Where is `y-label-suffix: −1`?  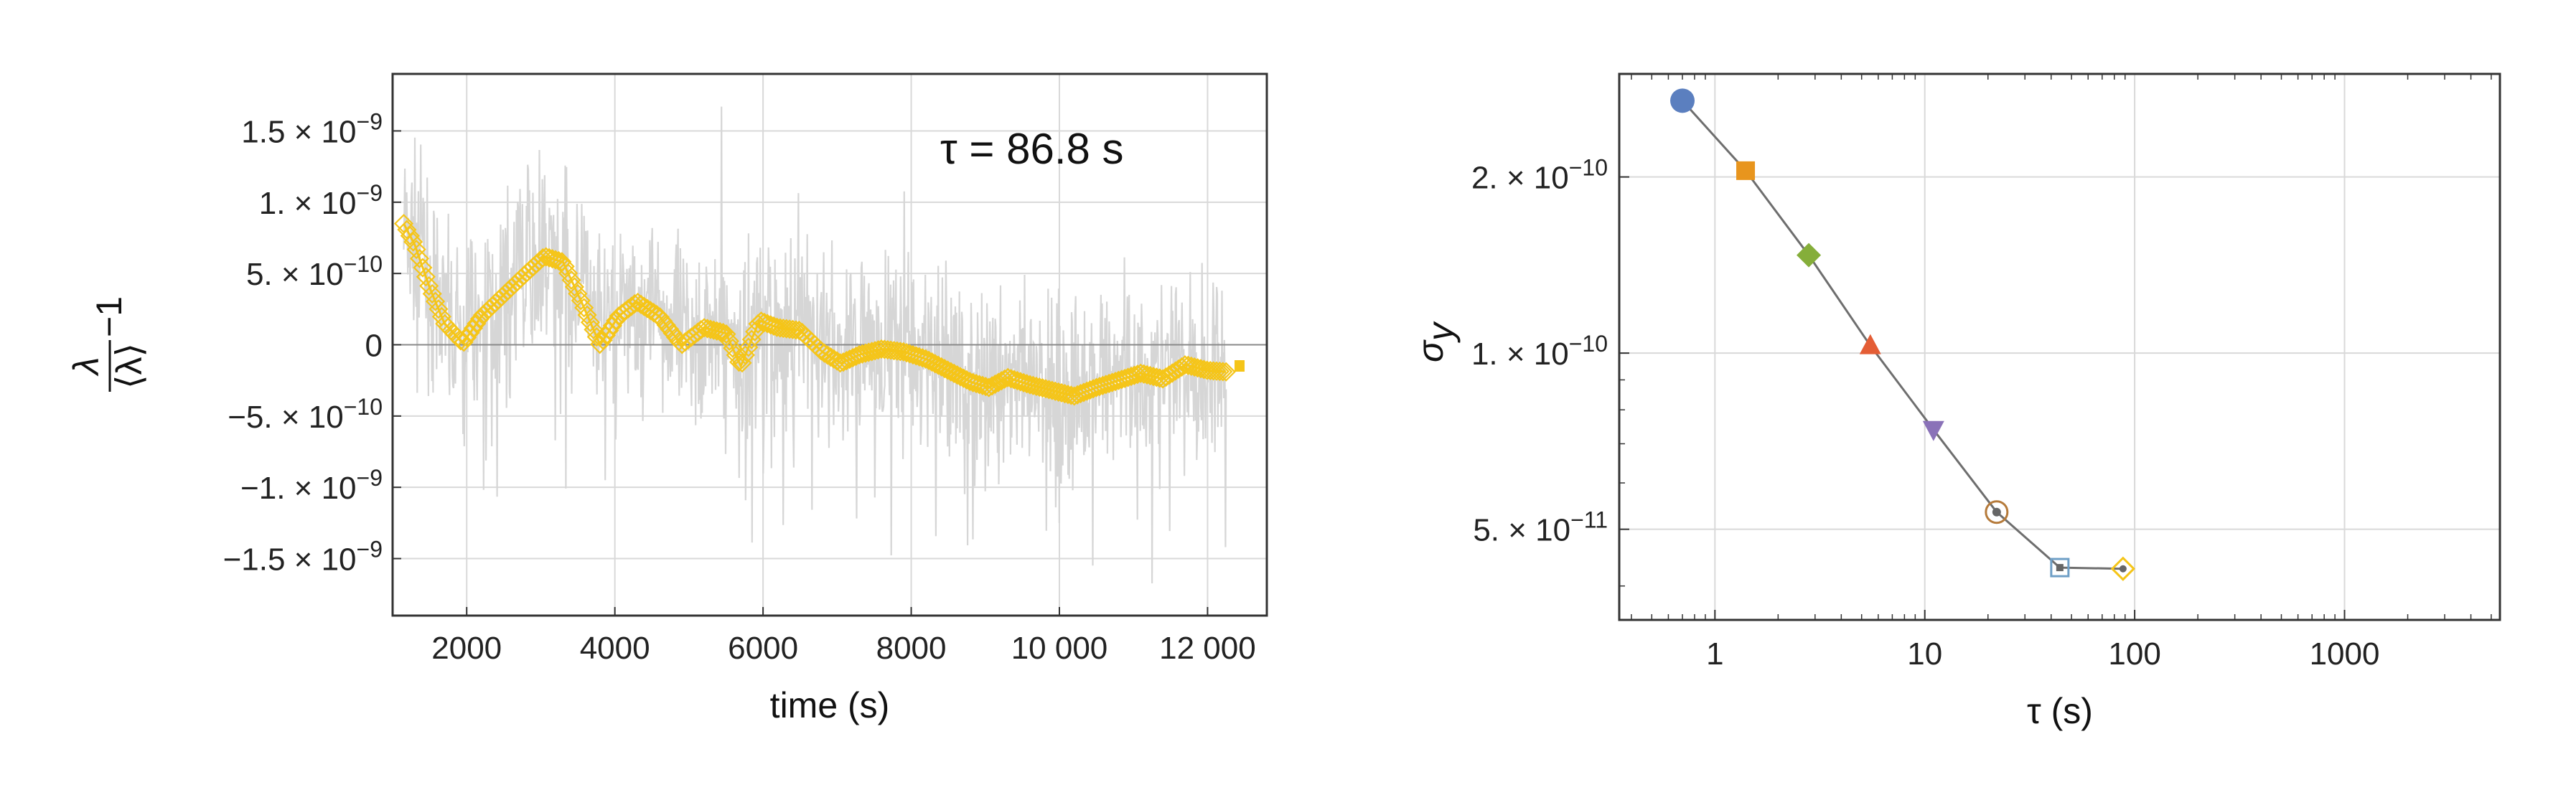
y-label-suffix: −1 is located at coordinates (109, 316).